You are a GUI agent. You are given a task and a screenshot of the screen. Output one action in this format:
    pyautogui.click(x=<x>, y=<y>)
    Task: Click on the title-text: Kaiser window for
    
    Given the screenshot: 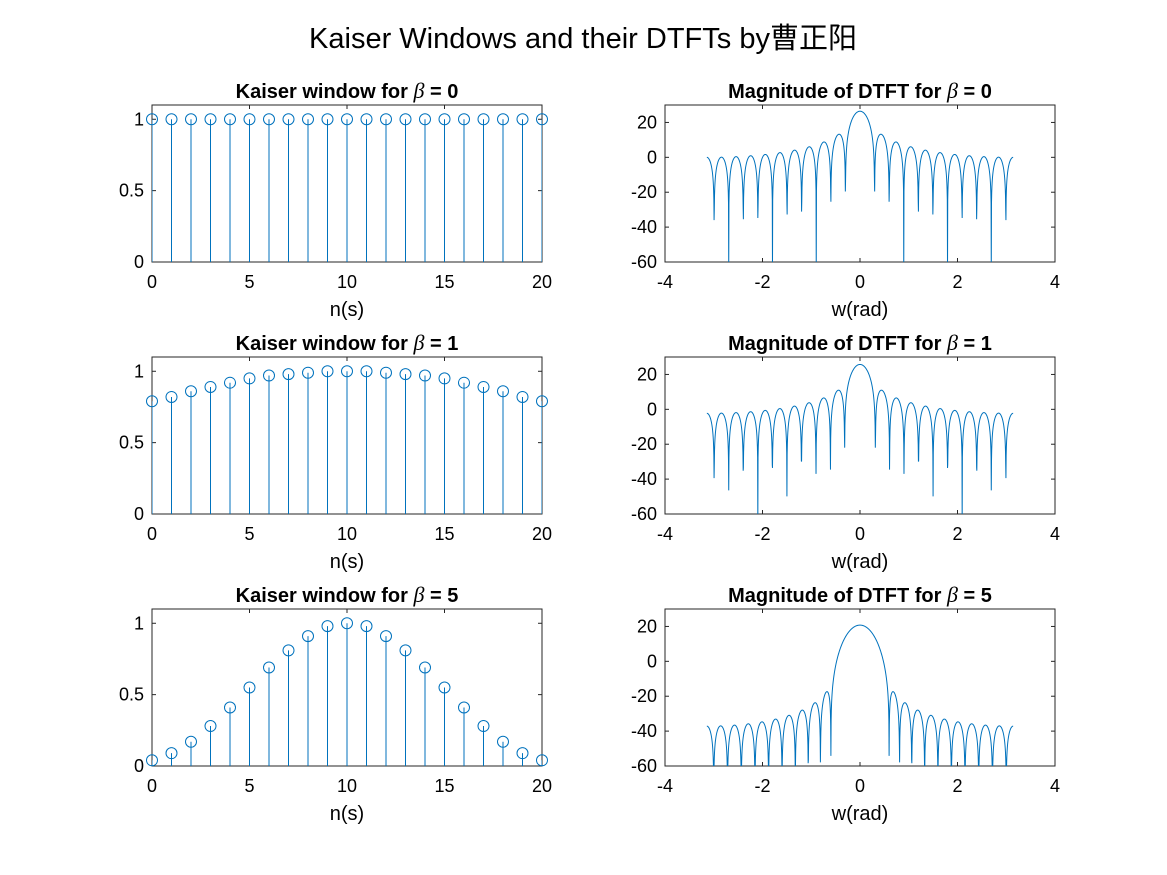 What is the action you would take?
    pyautogui.click(x=325, y=596)
    